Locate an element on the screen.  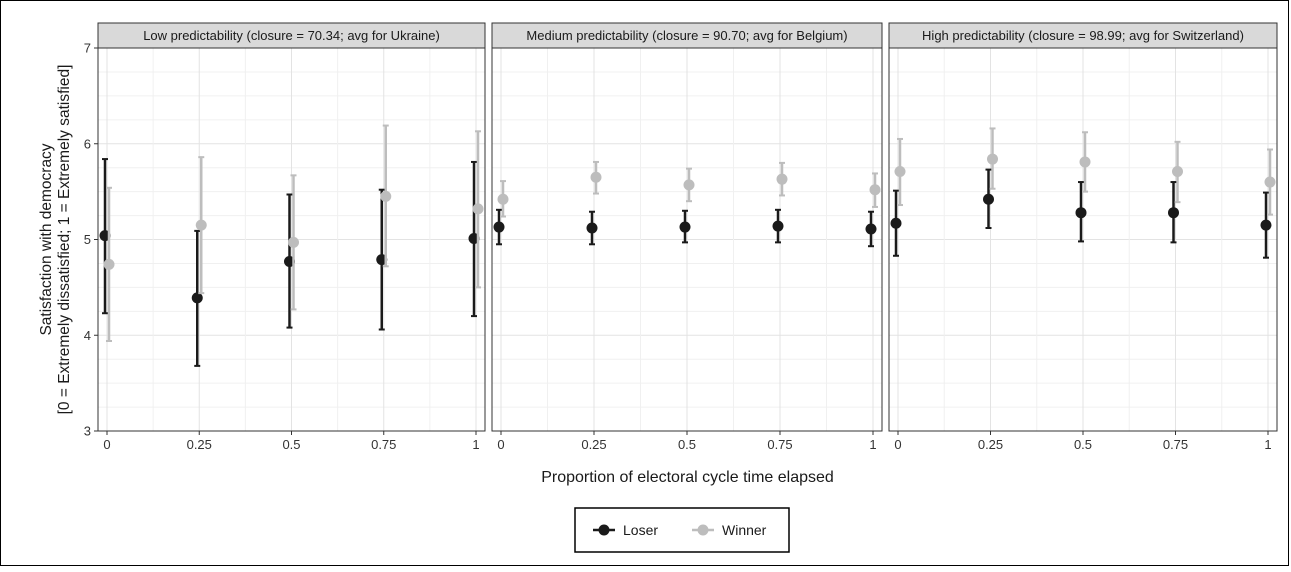
legend-box is located at coordinates (682, 530).